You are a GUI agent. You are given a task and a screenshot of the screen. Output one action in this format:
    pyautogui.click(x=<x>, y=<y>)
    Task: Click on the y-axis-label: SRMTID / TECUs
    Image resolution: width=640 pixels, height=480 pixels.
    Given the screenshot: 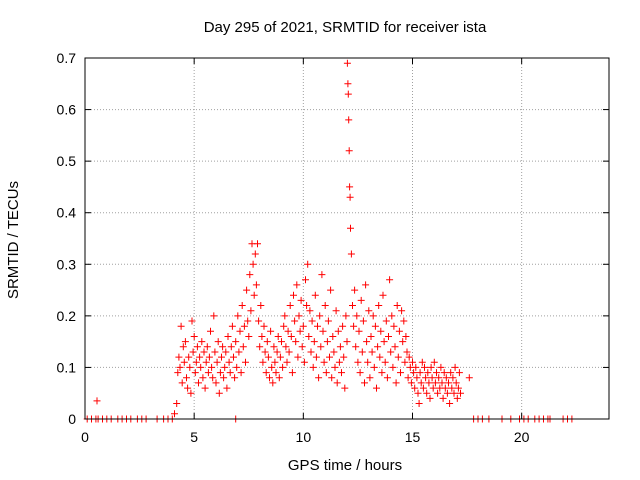 What is the action you would take?
    pyautogui.click(x=13, y=240)
    